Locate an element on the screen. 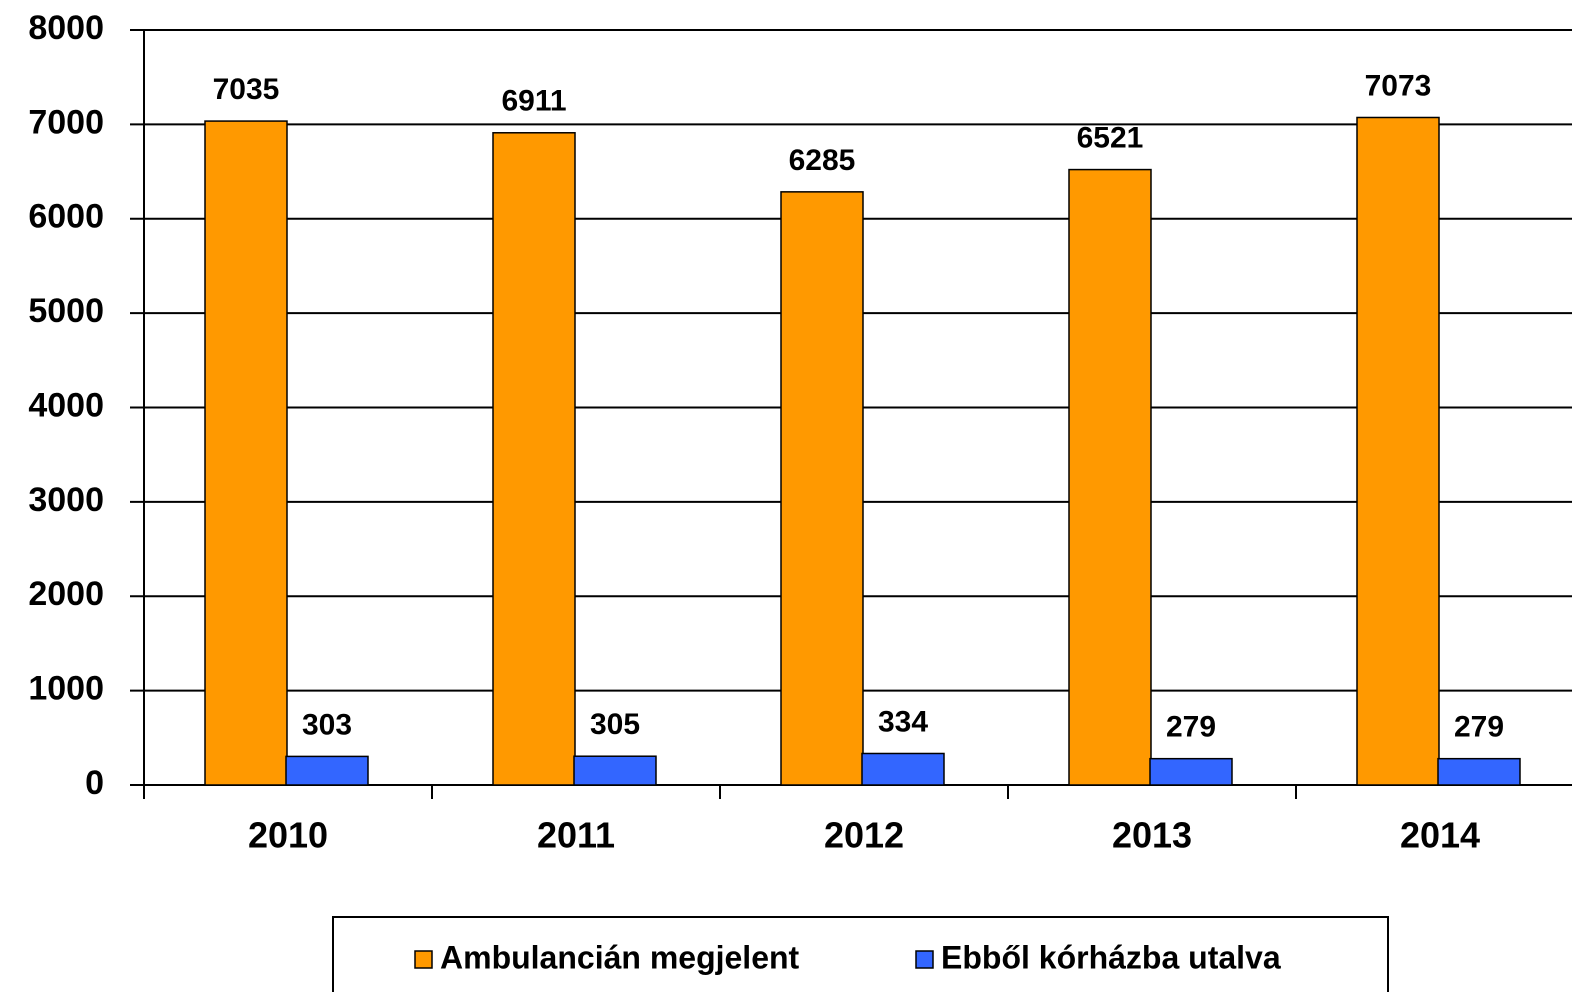 Image resolution: width=1572 pixels, height=992 pixels. x-tick-label: 2011 is located at coordinates (576, 835).